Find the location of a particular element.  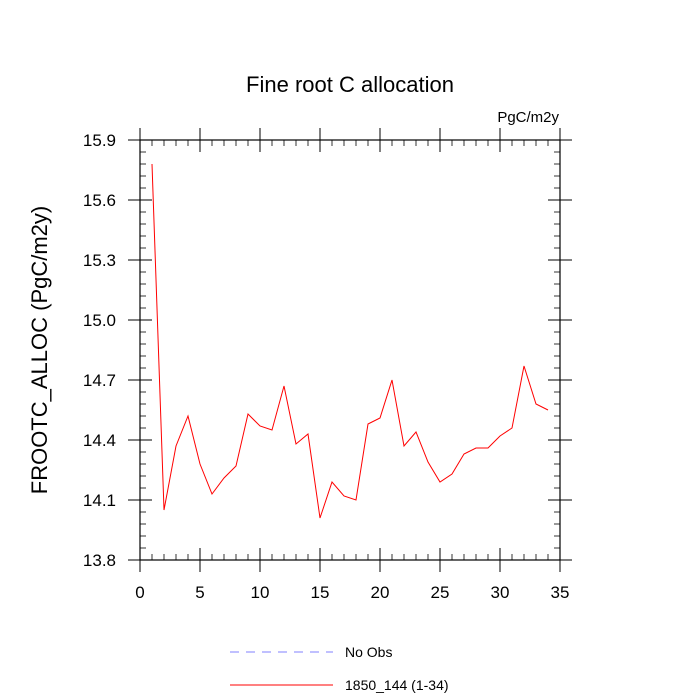

y-tick-label: 13.8 is located at coordinates (99, 560).